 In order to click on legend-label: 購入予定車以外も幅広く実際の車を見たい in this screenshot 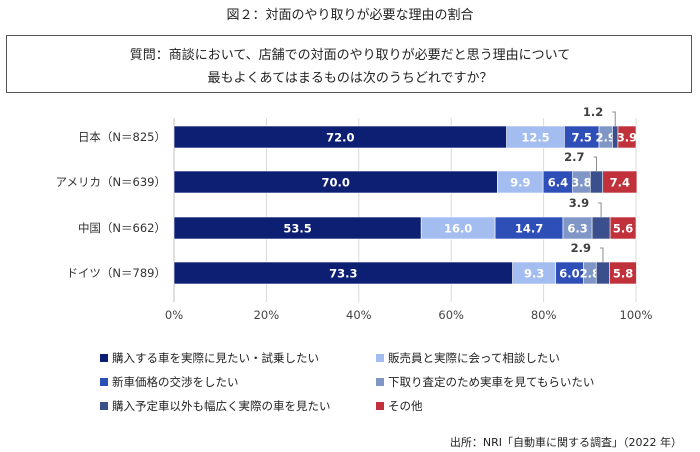, I will do `click(221, 406)`.